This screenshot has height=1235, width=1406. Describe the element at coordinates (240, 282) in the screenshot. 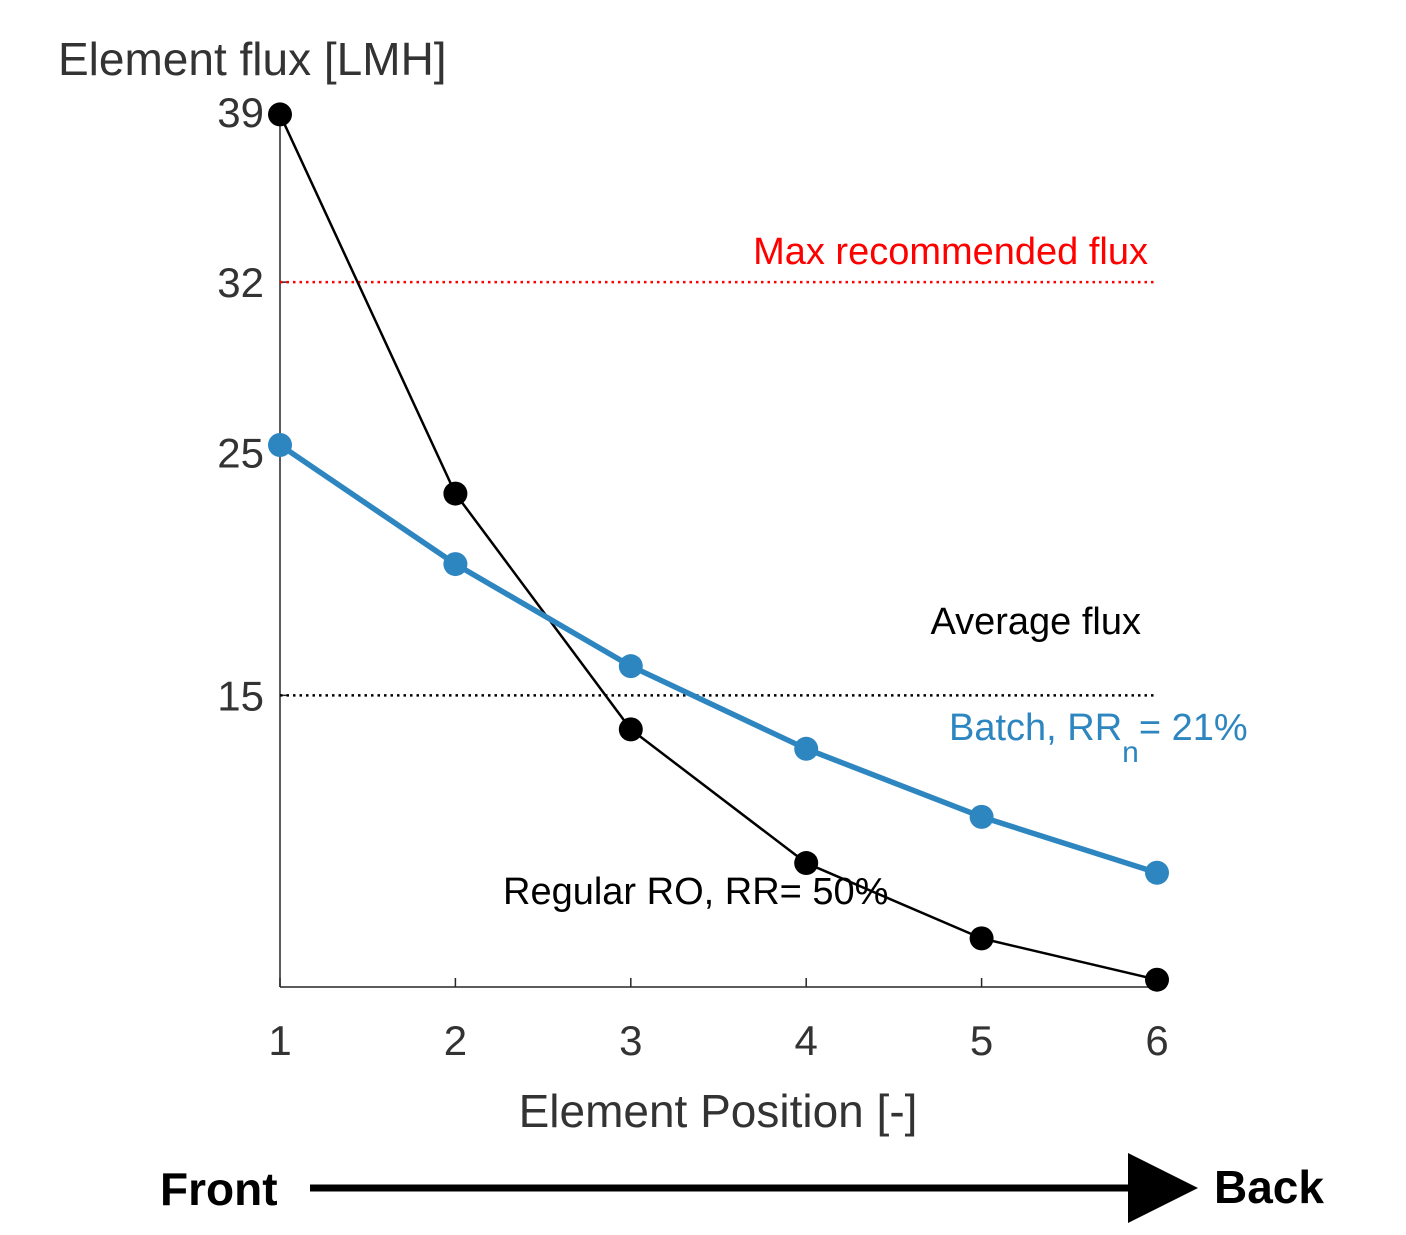

I see `y-tick-label: 32` at that location.